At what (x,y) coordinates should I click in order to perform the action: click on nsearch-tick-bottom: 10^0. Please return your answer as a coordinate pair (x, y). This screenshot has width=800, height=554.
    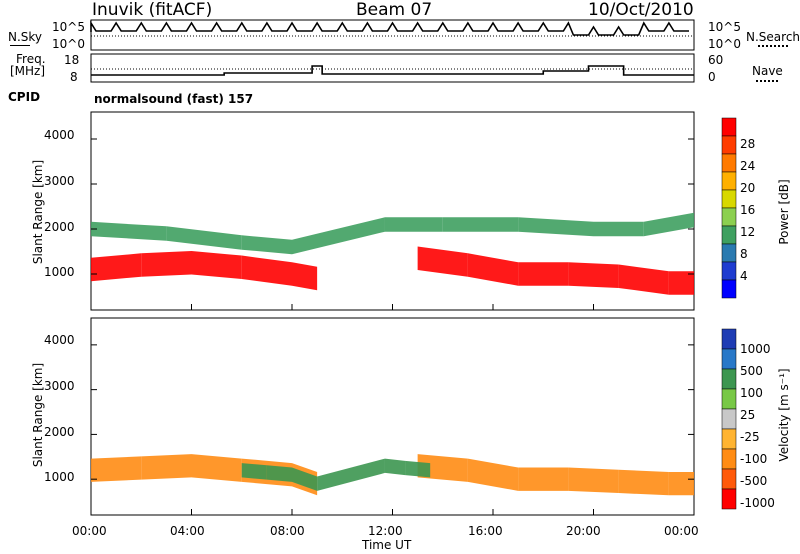
    Looking at the image, I should click on (724, 44).